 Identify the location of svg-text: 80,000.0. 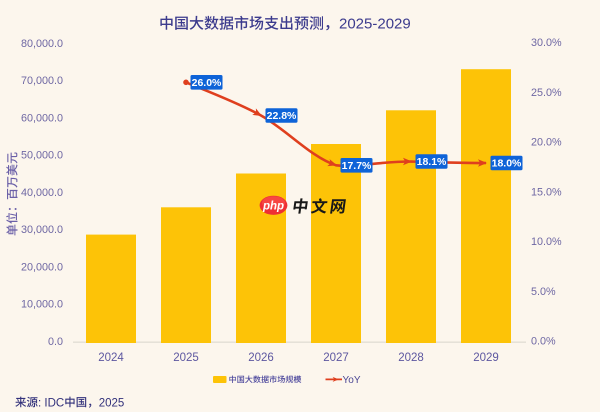
(42, 44).